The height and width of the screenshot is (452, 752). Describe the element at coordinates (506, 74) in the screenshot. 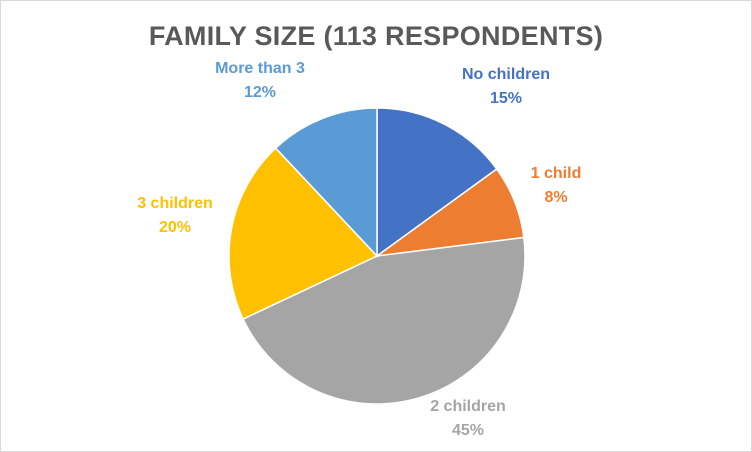

I see `slice-category-label: No children` at that location.